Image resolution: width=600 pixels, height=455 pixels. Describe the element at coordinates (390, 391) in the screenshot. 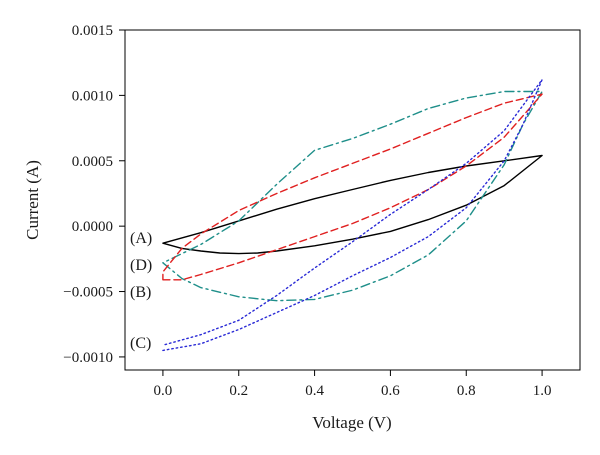

I see `x-tick-label: 0.6` at that location.